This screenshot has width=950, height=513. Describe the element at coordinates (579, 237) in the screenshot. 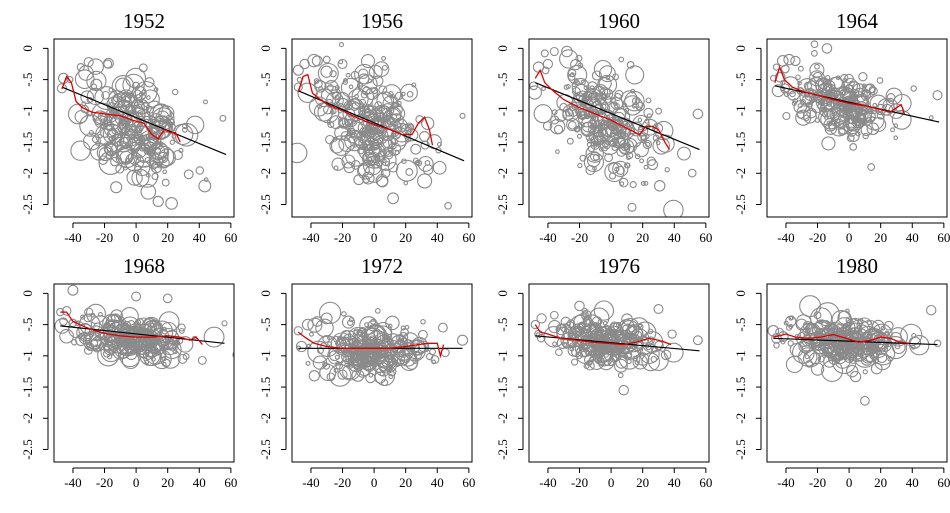

I see `x-tick-label: -20` at that location.